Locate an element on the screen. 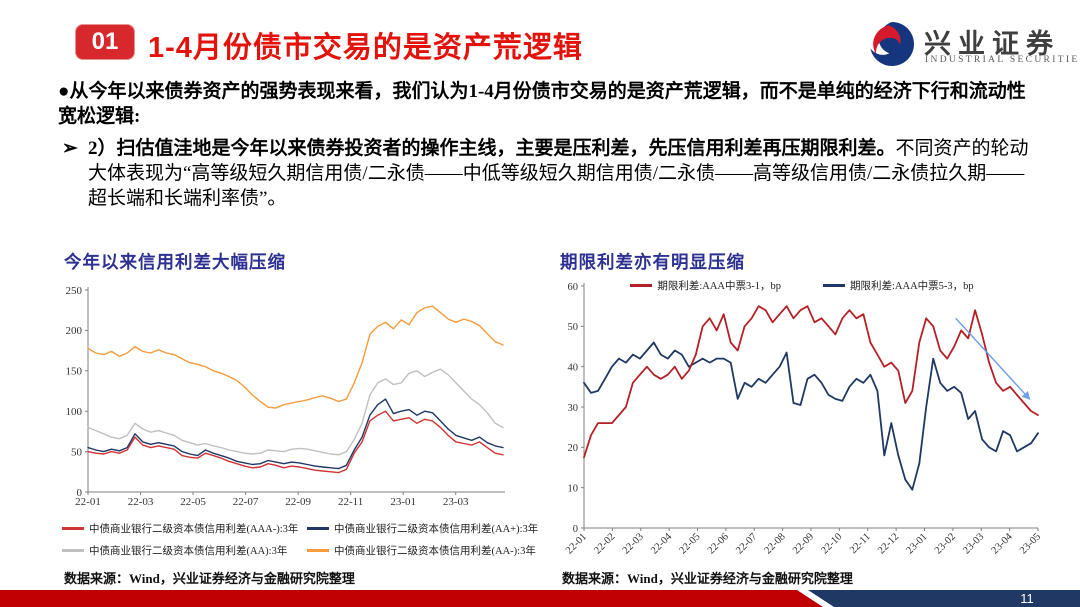 The width and height of the screenshot is (1080, 607). right-chart-title: 期限利差亦有明显压缩 is located at coordinates (652, 262).